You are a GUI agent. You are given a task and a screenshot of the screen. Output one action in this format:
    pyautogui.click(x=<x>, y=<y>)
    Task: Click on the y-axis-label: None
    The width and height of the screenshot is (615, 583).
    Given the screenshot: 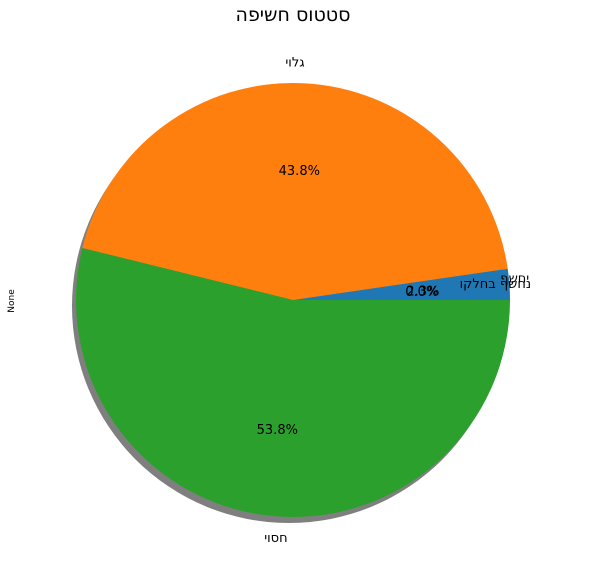 What is the action you would take?
    pyautogui.click(x=12, y=301)
    